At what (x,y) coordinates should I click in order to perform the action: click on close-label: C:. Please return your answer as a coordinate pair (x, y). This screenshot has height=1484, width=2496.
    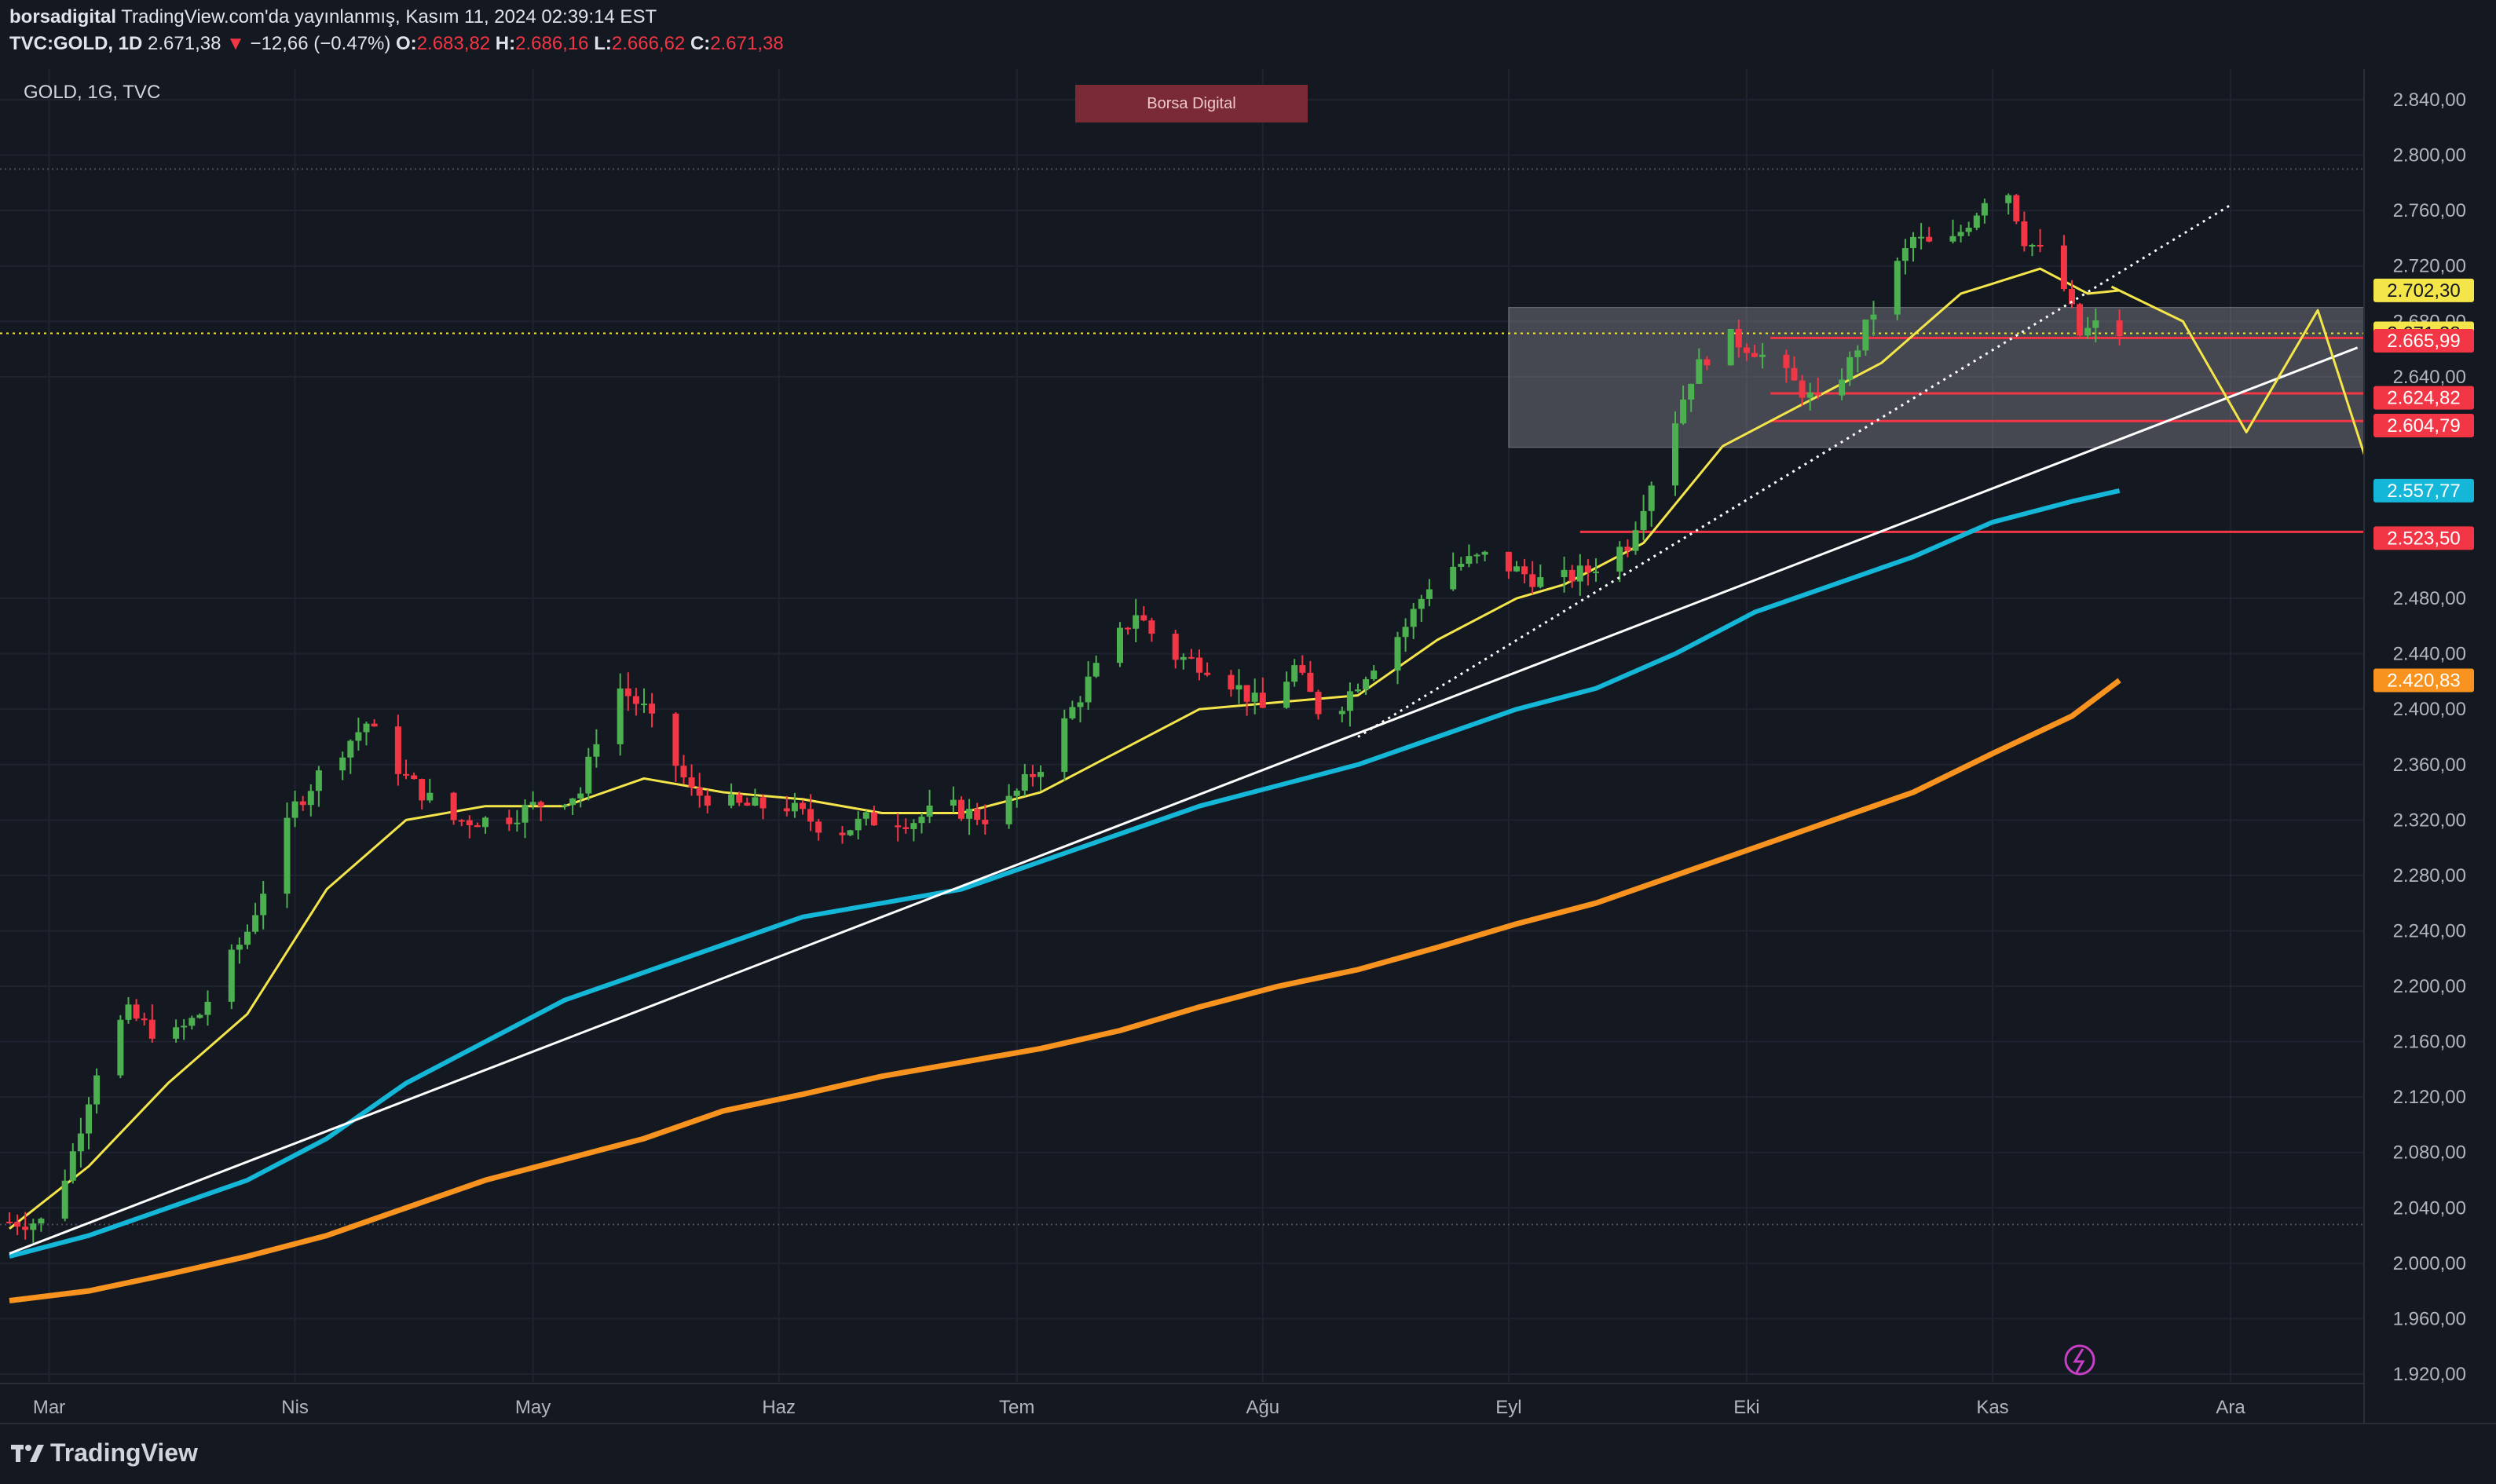
    Looking at the image, I should click on (701, 43).